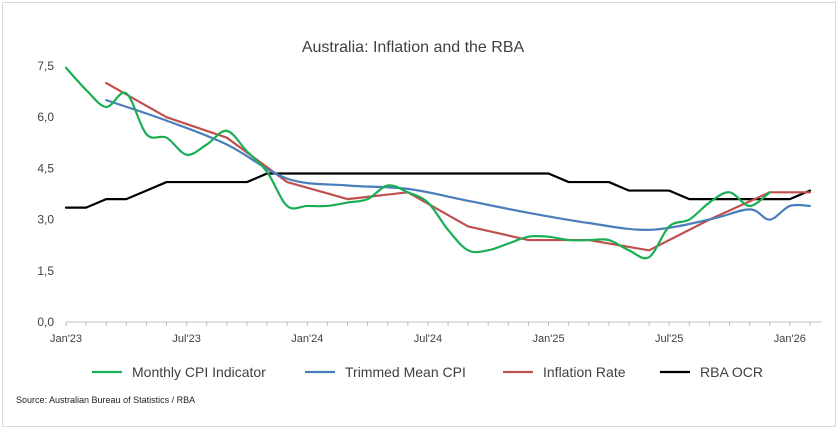  Describe the element at coordinates (66, 339) in the screenshot. I see `x-tick-label: Jan'23` at that location.